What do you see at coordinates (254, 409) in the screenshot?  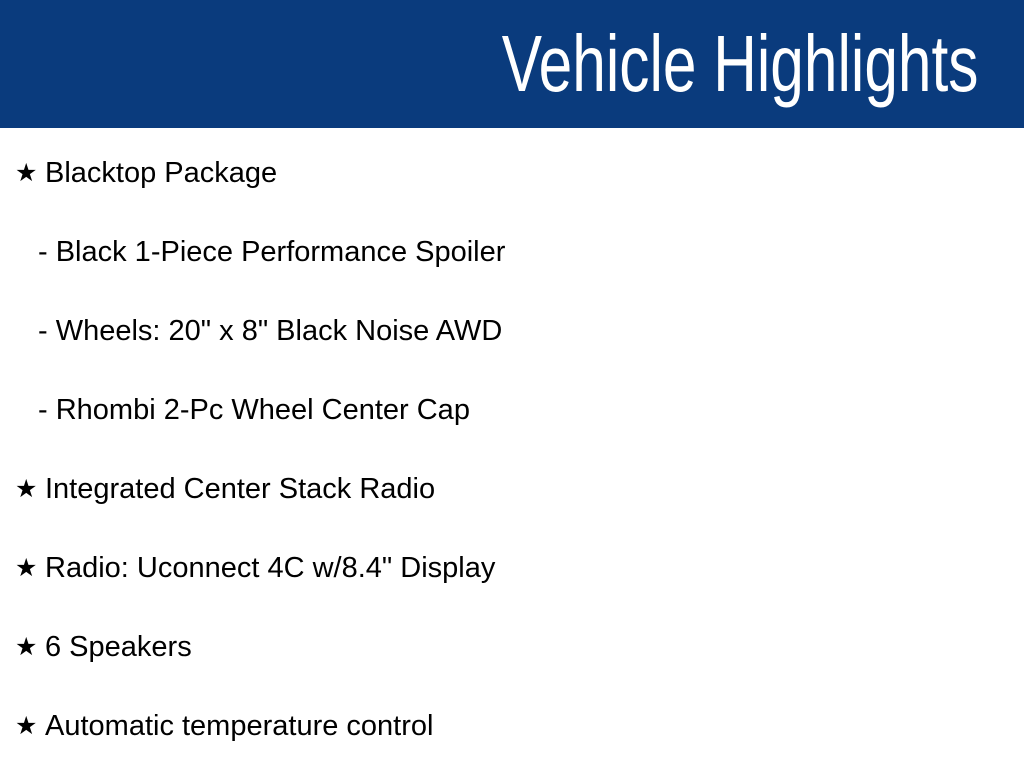 I see `list-item-text: - Rhombi 2-Pc Wheel Center Cap` at bounding box center [254, 409].